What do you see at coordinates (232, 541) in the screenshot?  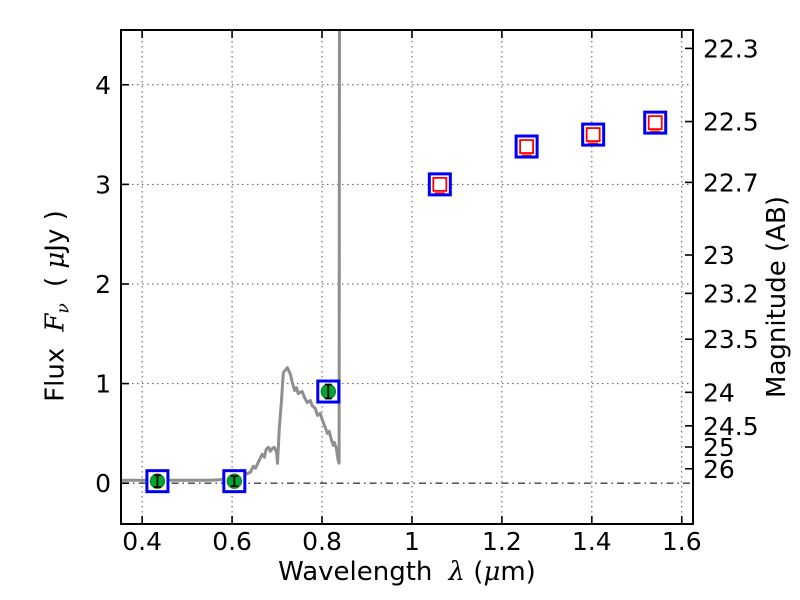 I see `x-tick-label: 0.6` at bounding box center [232, 541].